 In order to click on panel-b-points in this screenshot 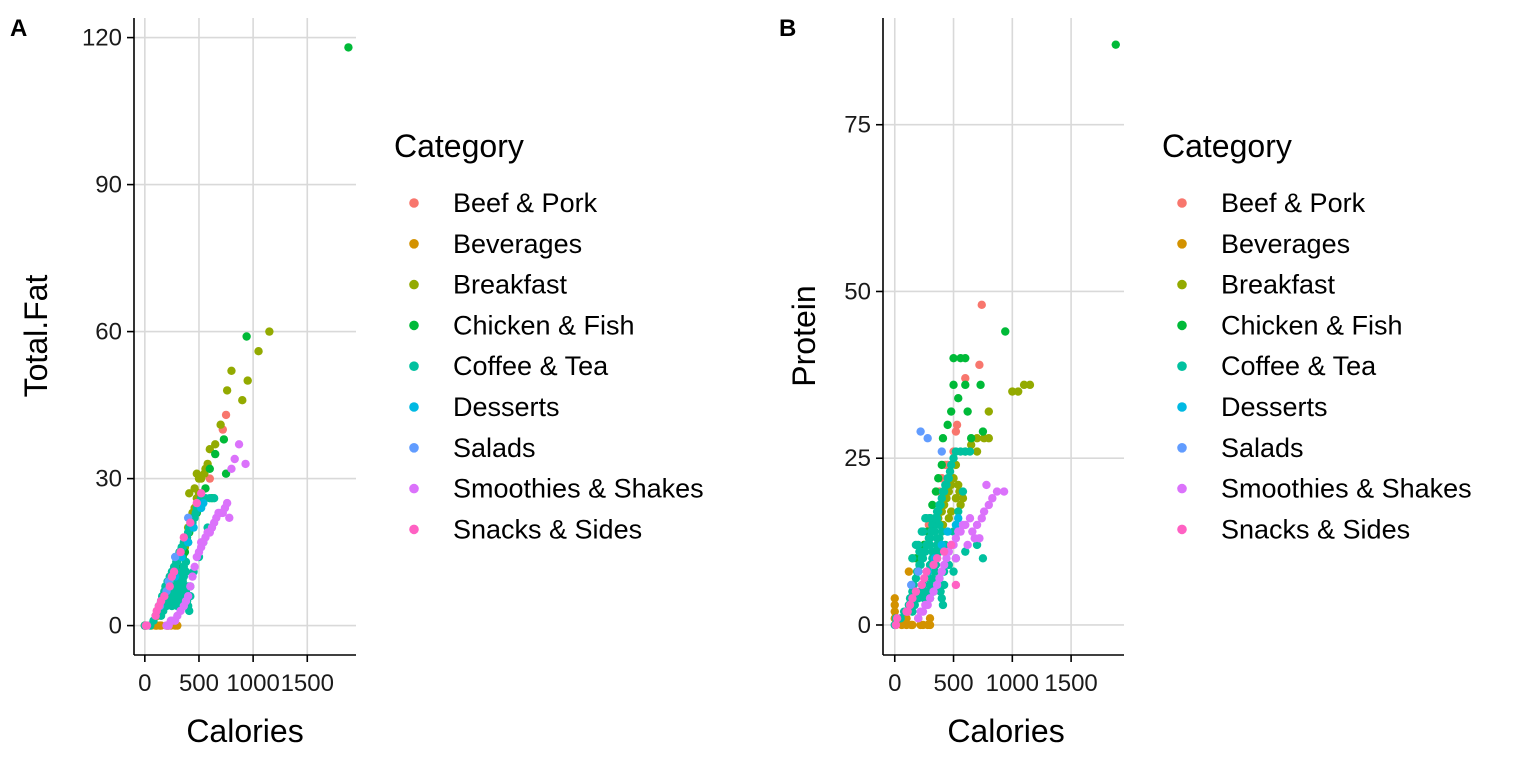, I will do `click(1005, 335)`.